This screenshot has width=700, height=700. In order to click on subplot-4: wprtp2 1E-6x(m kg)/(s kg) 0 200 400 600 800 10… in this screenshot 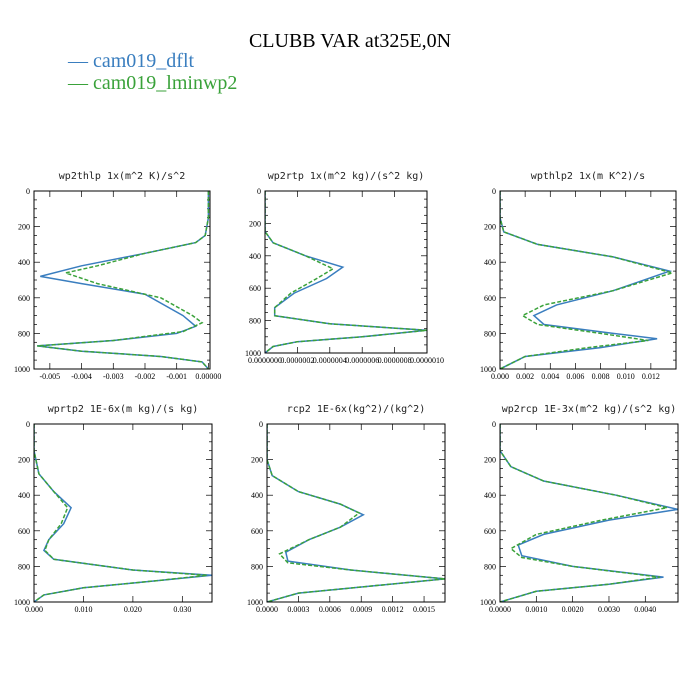, I will do `click(113, 509)`.